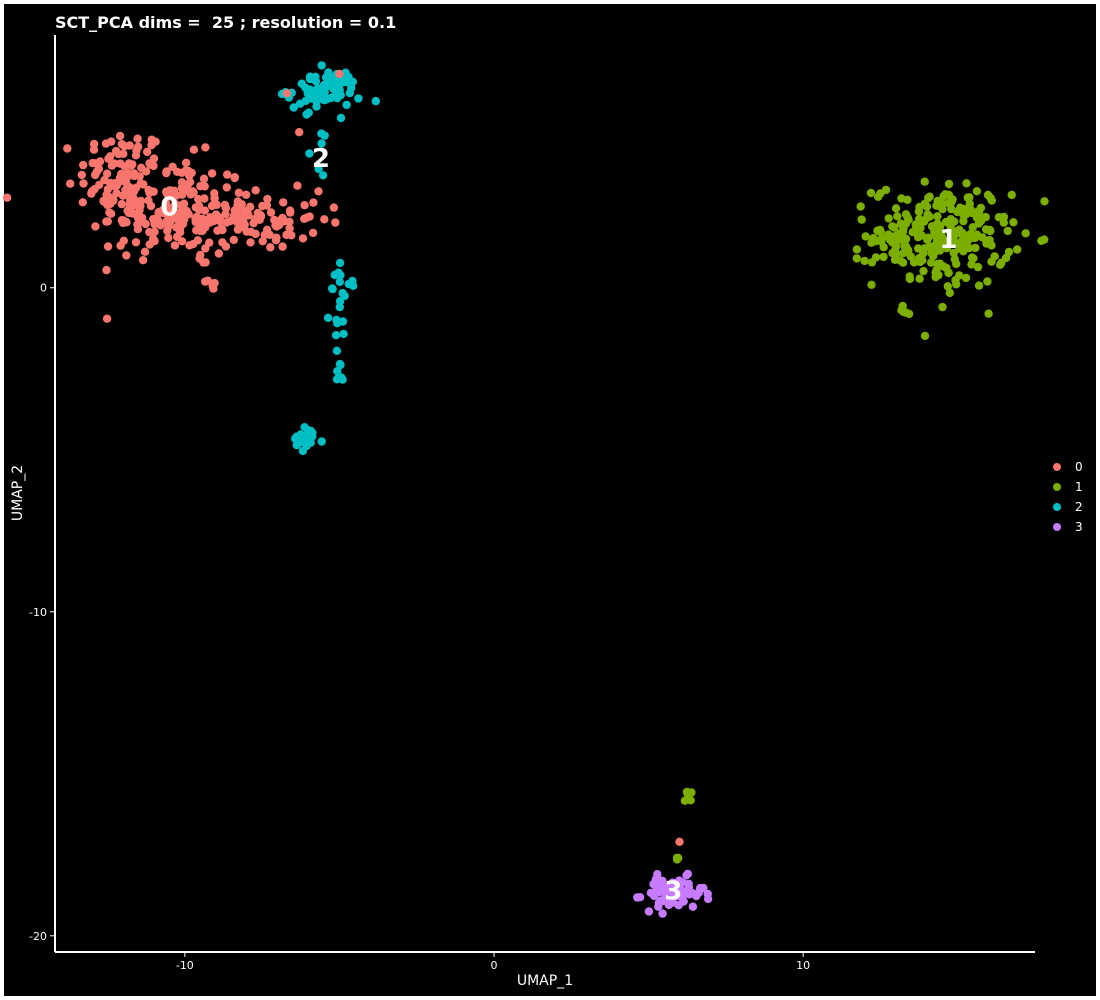 The image size is (1100, 1000). I want to click on y-axis-label: UMAP_2, so click(18, 493).